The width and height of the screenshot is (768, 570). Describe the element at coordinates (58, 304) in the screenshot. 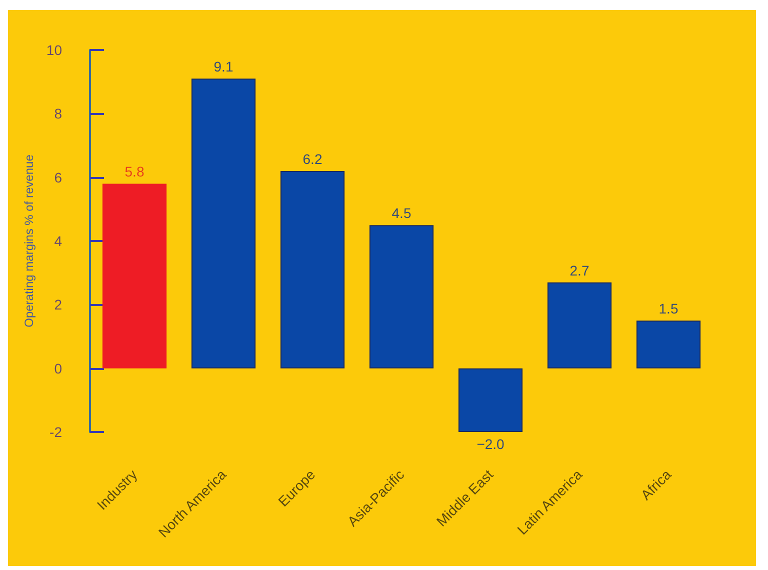

I see `y-tick-label: 2` at that location.